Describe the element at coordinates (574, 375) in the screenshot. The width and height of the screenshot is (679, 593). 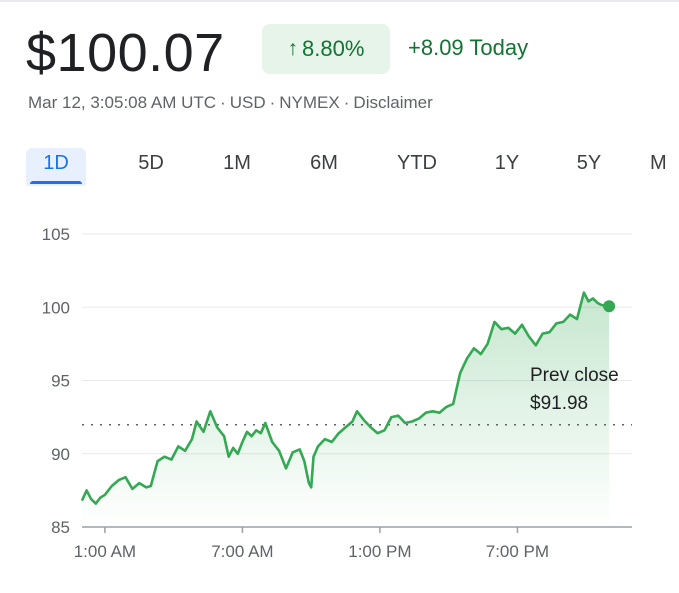
I see `prev-close-label: Prev close` at that location.